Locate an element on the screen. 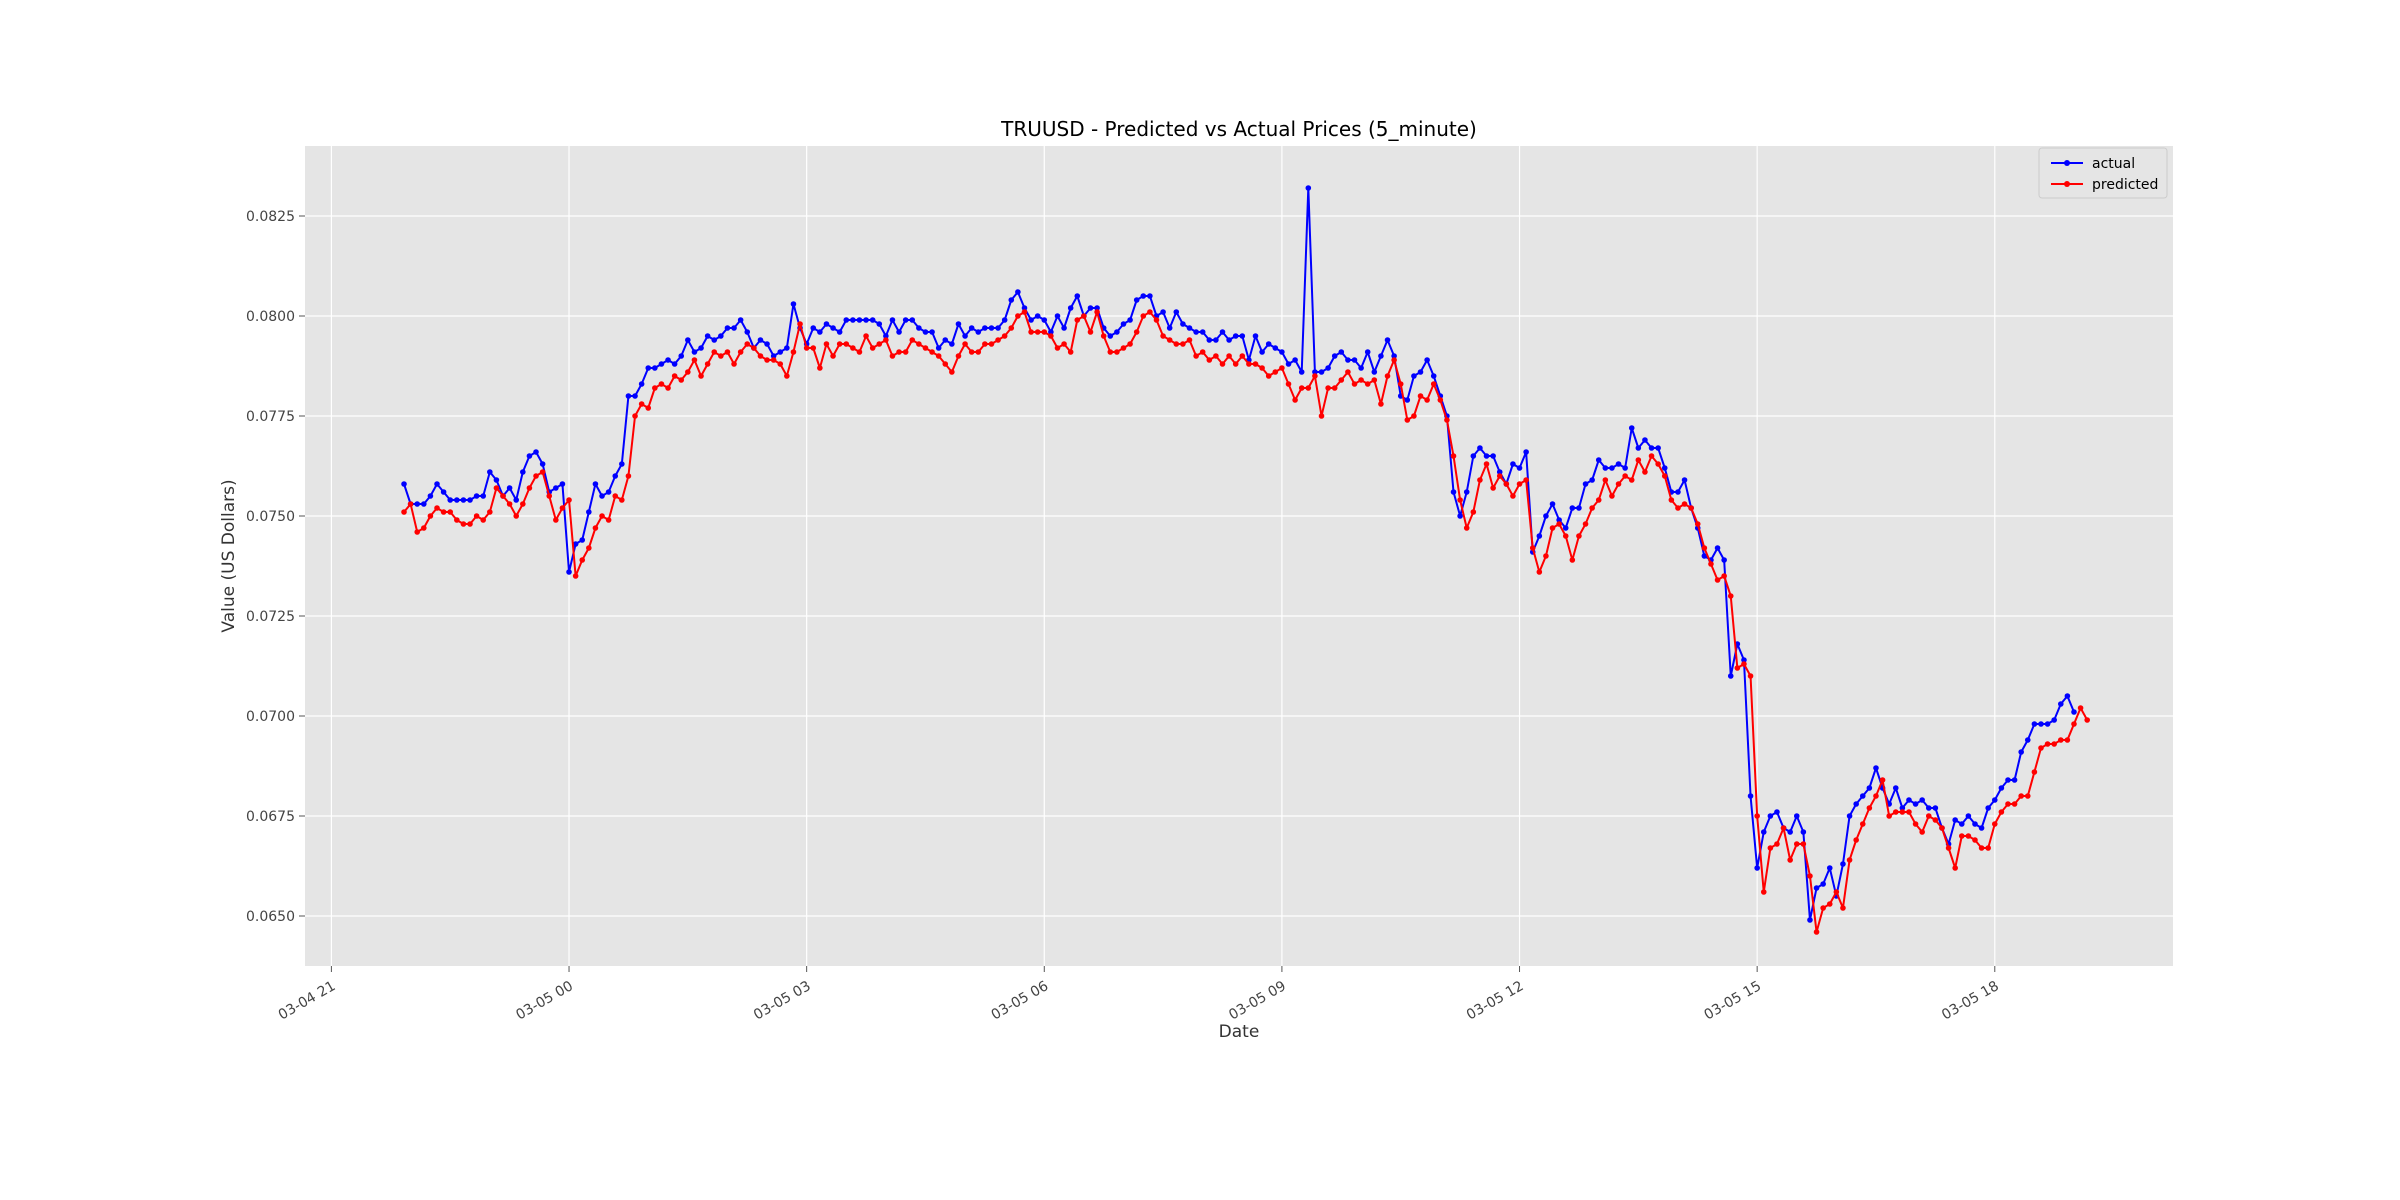 This screenshot has width=2400, height=1200. y-tick-label: 0.0675 is located at coordinates (270, 817).